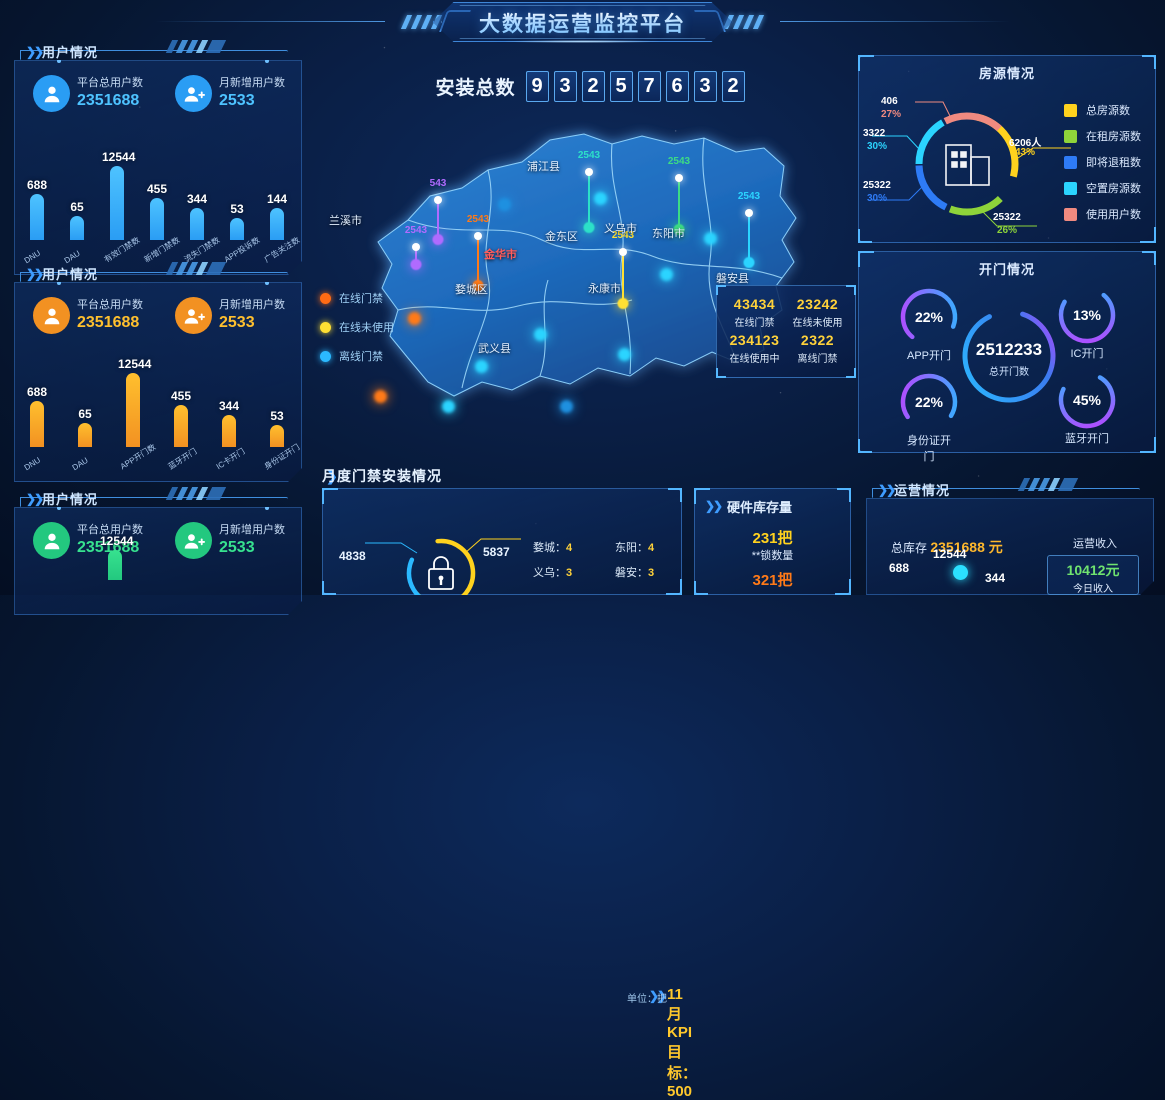 Image resolution: width=1165 pixels, height=1100 pixels. Describe the element at coordinates (361, 299) in the screenshot. I see `legend-label: 在线门禁` at that location.